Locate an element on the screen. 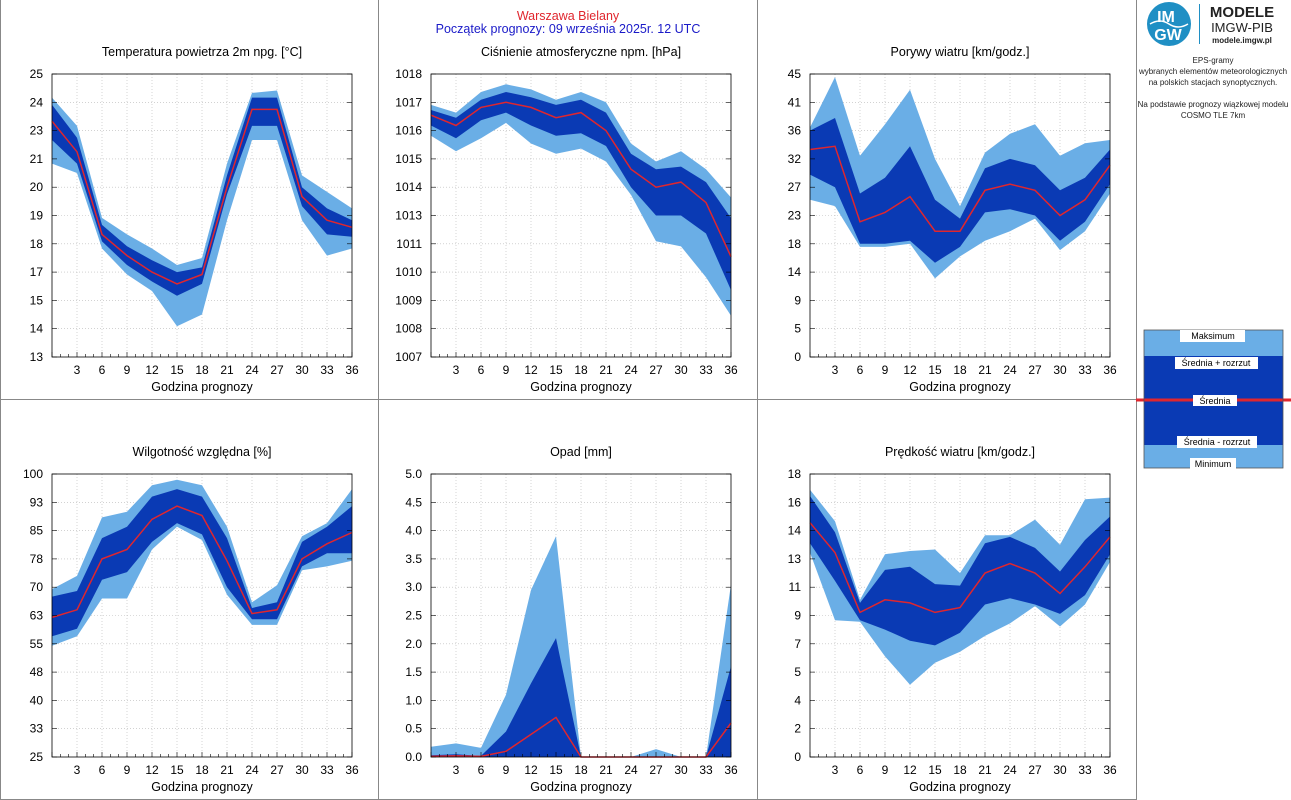 This screenshot has width=1291, height=800. y-tick-label: 16 is located at coordinates (795, 502).